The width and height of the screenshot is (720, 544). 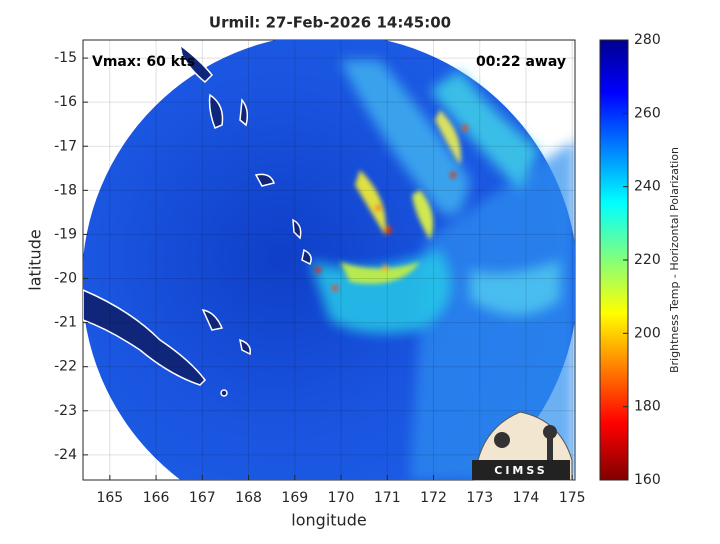 What do you see at coordinates (647, 187) in the screenshot?
I see `colorbar-tick-label: 240` at bounding box center [647, 187].